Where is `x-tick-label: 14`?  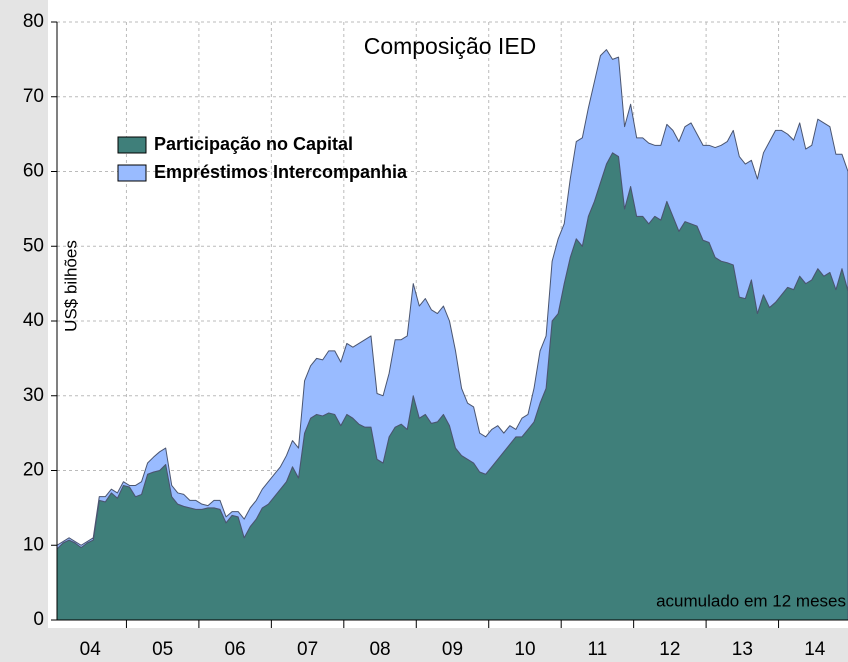 x-tick-label: 14 is located at coordinates (815, 649).